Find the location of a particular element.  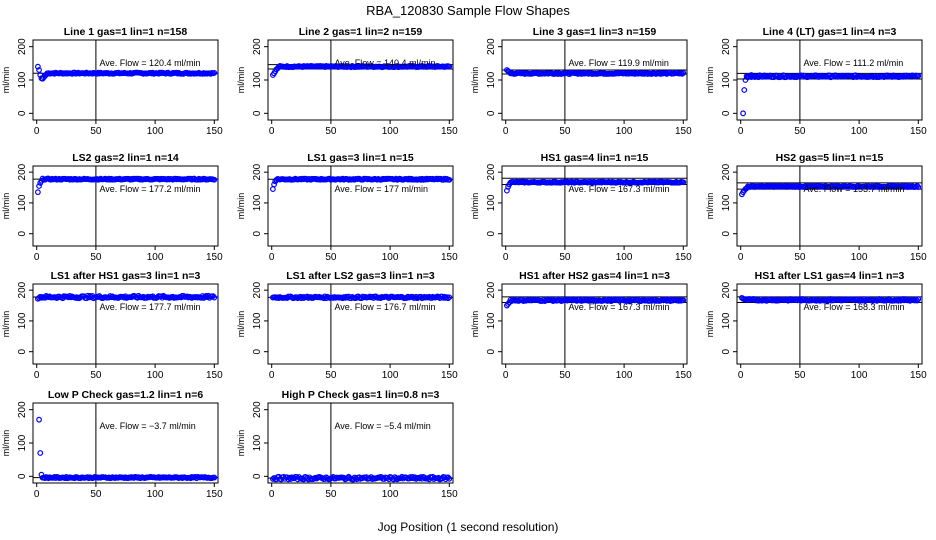

panel-title: Line 3 gas=1 lin=3 n=159 is located at coordinates (595, 32).